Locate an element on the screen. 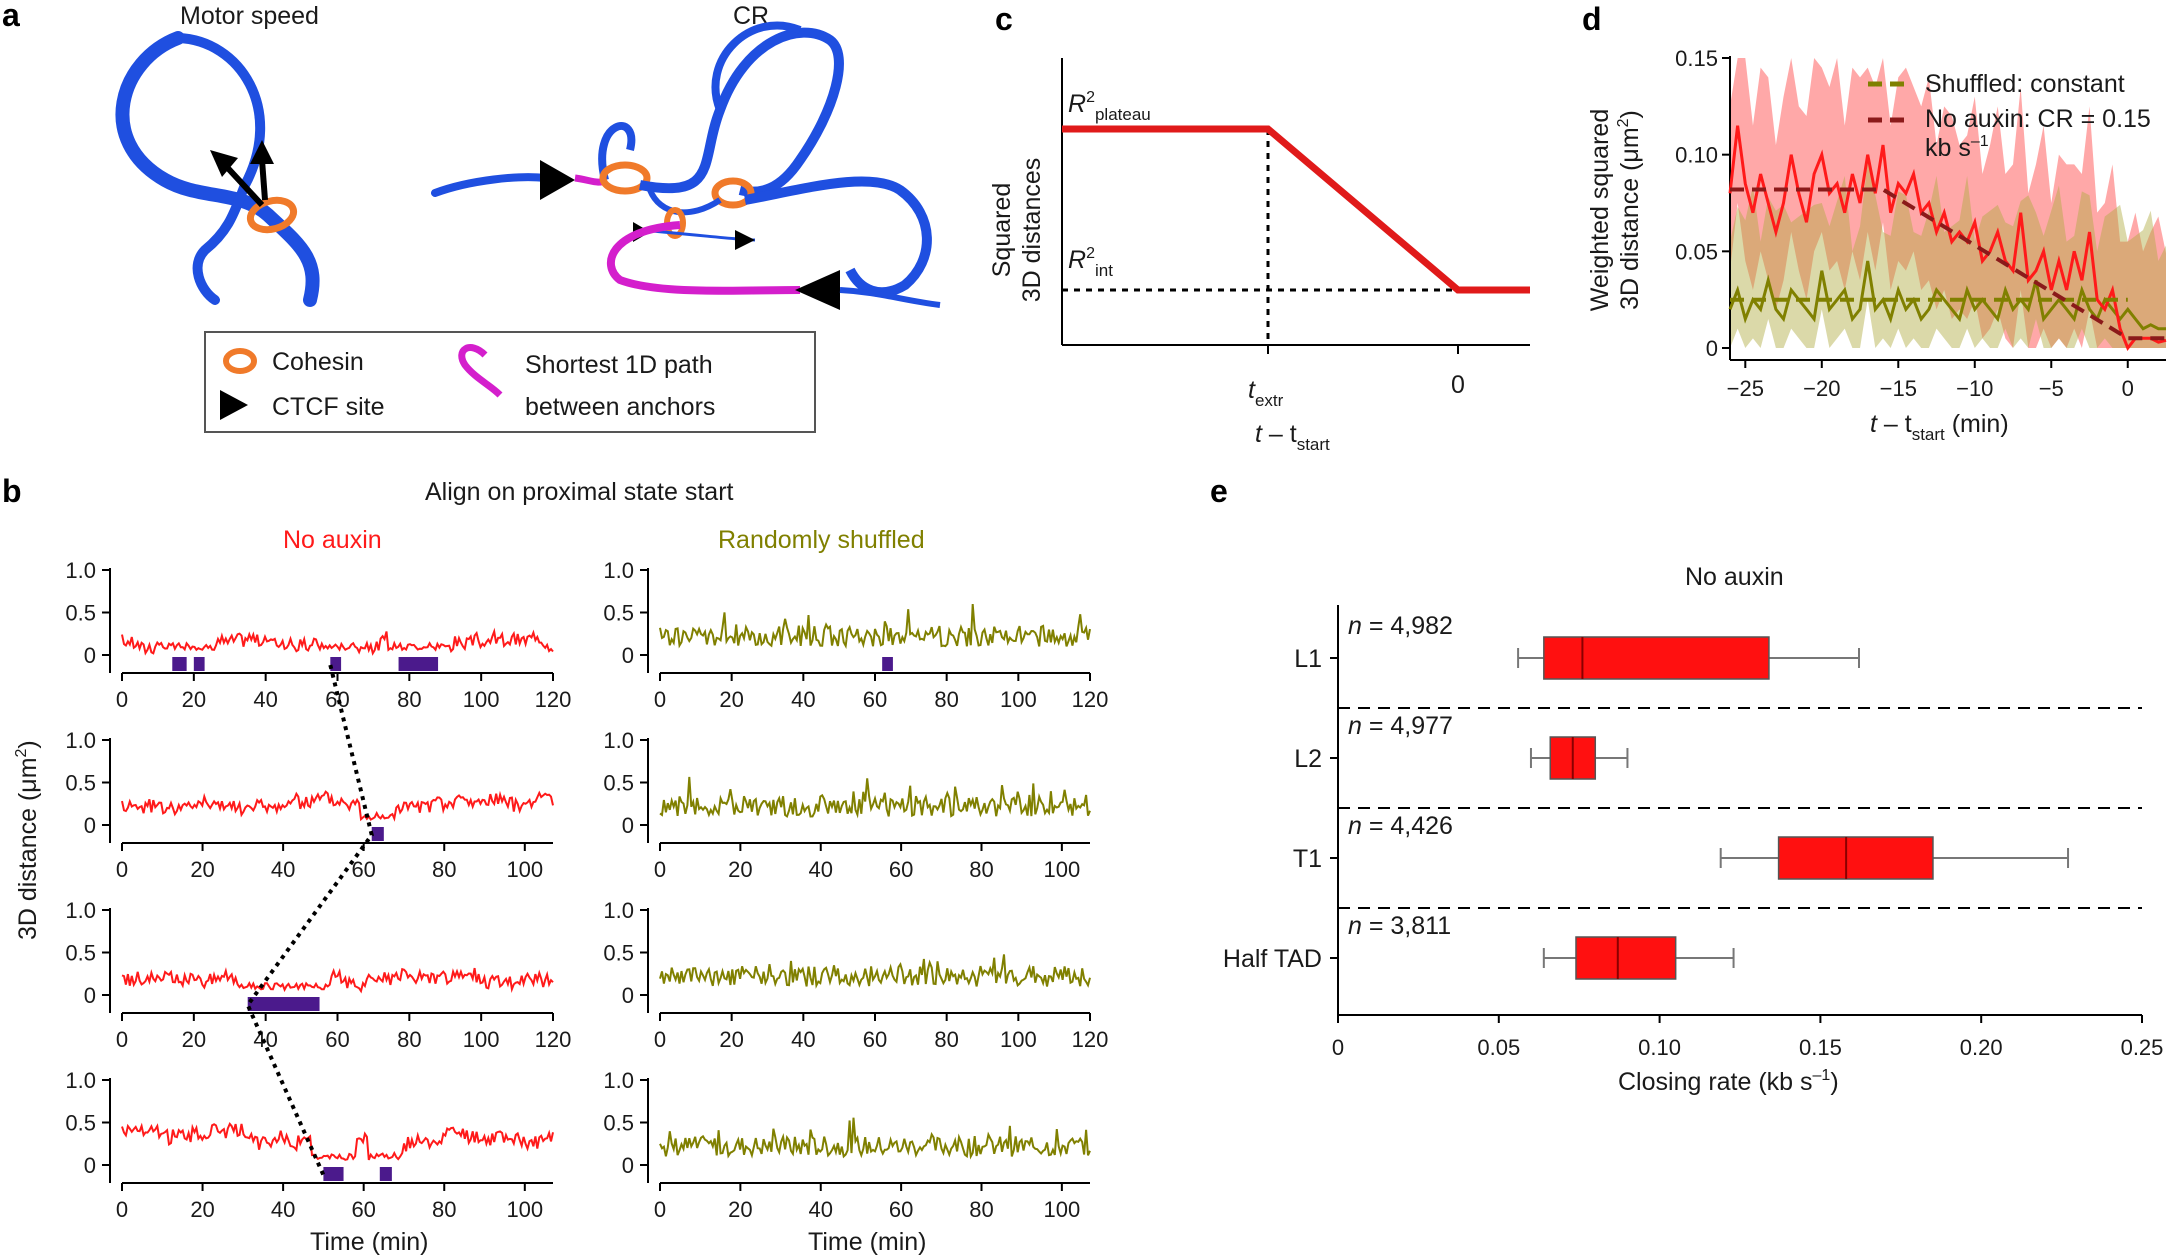  cohesin-ring is located at coordinates (272, 215).